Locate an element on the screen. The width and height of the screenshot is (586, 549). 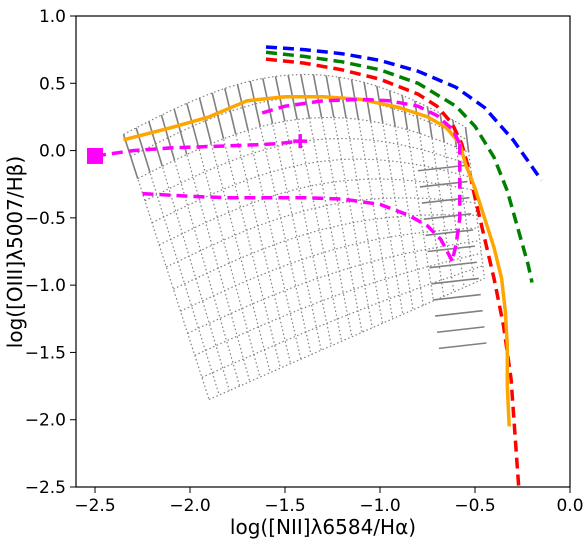
markers is located at coordinates (197, 149).